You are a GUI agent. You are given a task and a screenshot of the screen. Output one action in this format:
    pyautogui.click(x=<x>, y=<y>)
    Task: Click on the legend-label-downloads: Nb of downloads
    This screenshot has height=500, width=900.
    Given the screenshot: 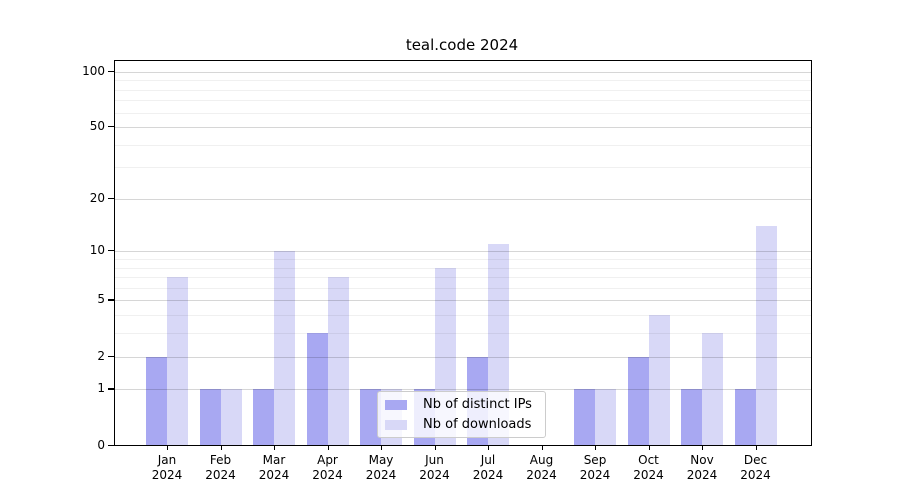 What is the action you would take?
    pyautogui.click(x=477, y=424)
    